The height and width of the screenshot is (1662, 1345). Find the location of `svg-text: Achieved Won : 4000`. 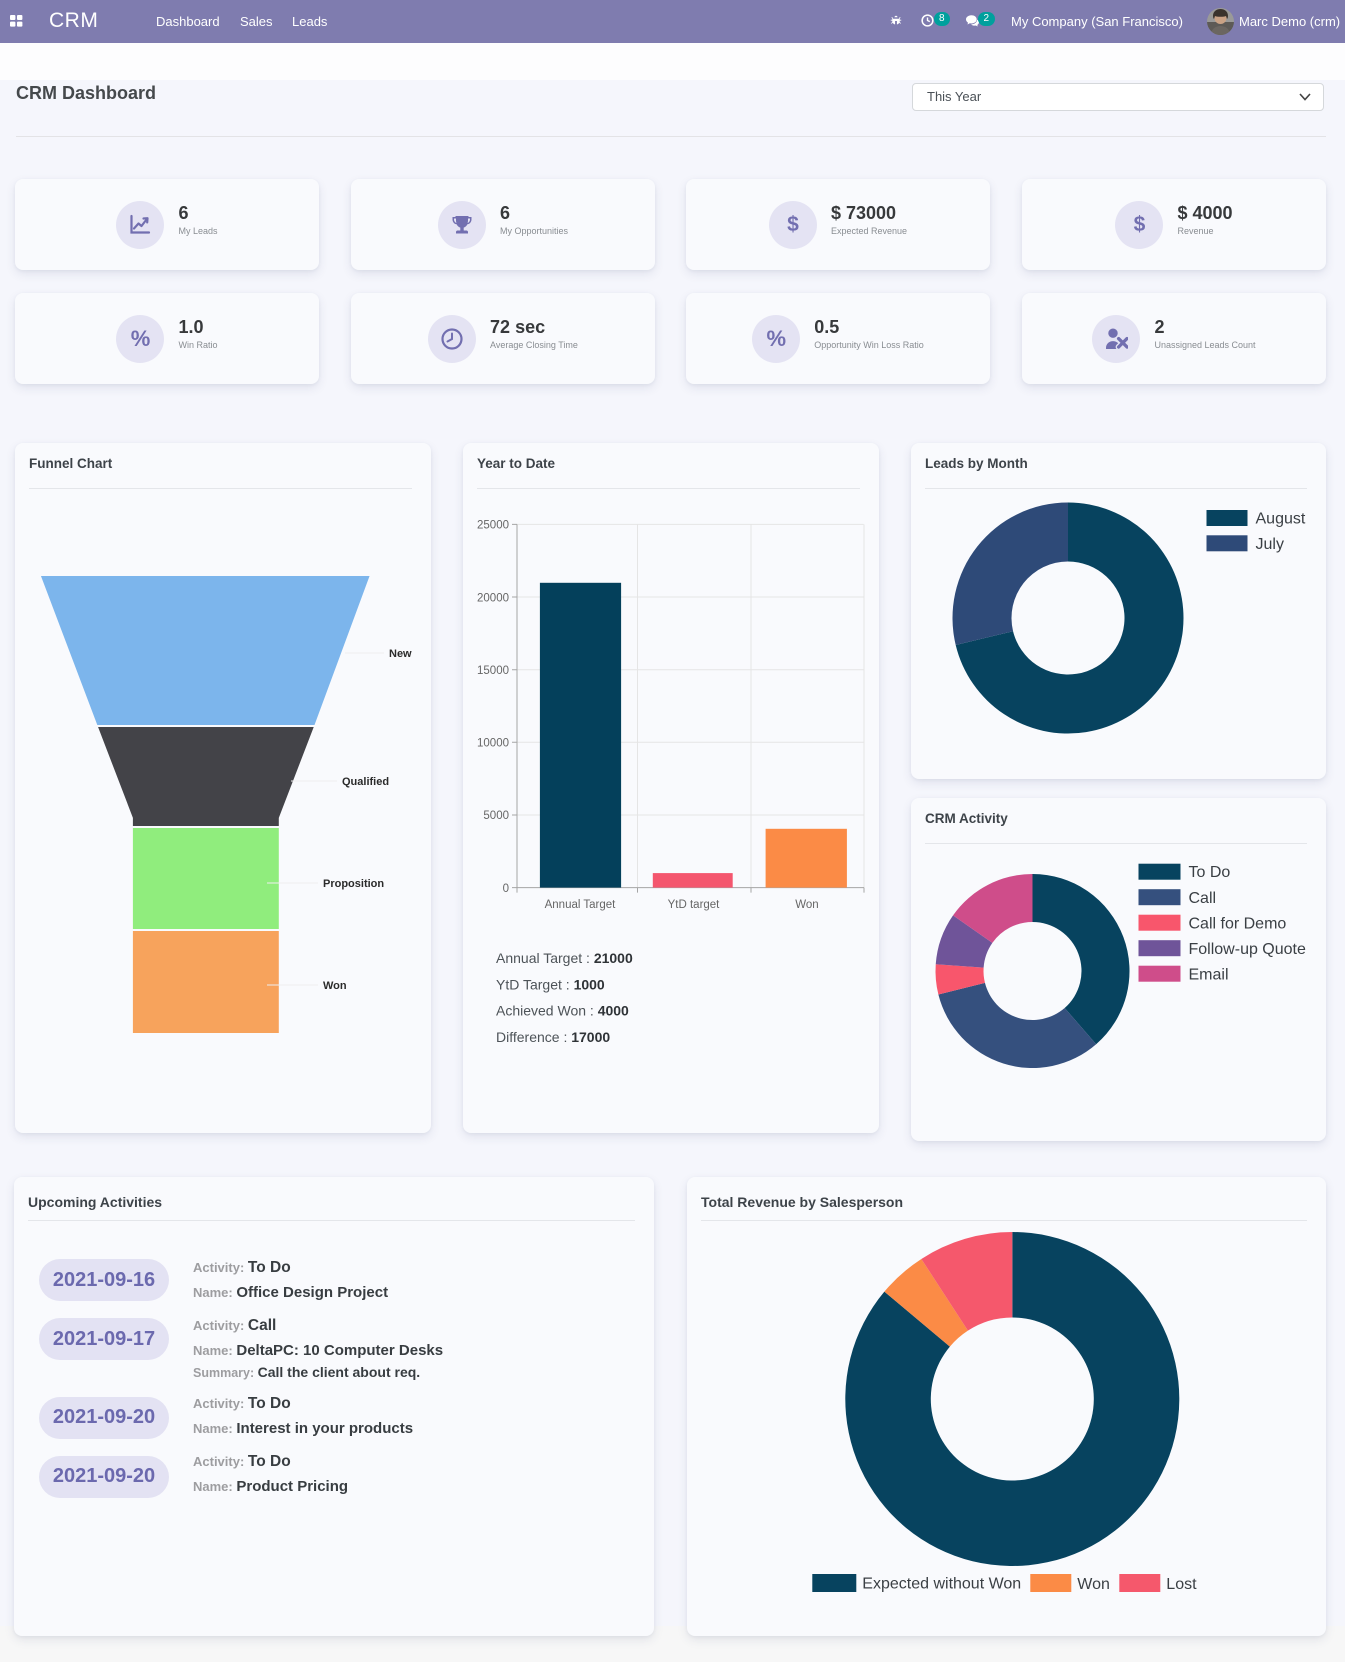

svg-text: Achieved Won : 4000 is located at coordinates (562, 1011).